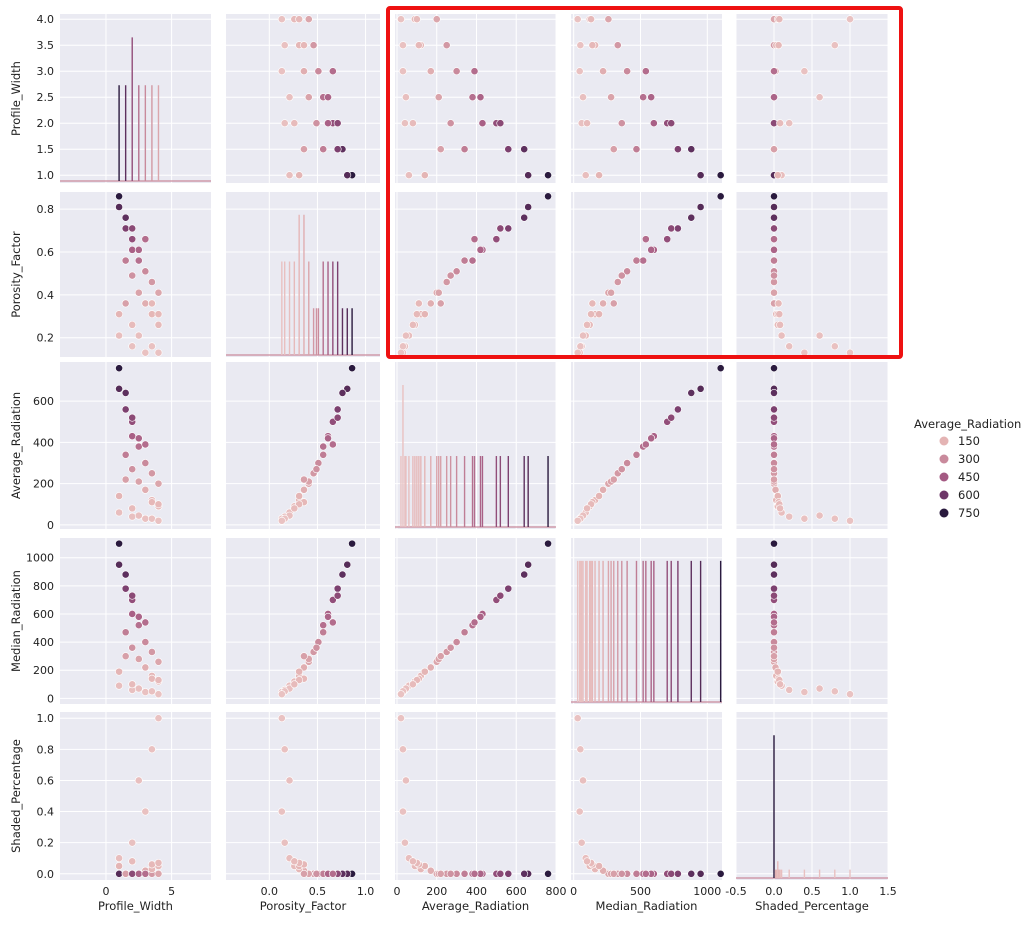 This screenshot has width=1024, height=932. Describe the element at coordinates (46, 123) in the screenshot. I see `y-tick-label: 2.0` at that location.